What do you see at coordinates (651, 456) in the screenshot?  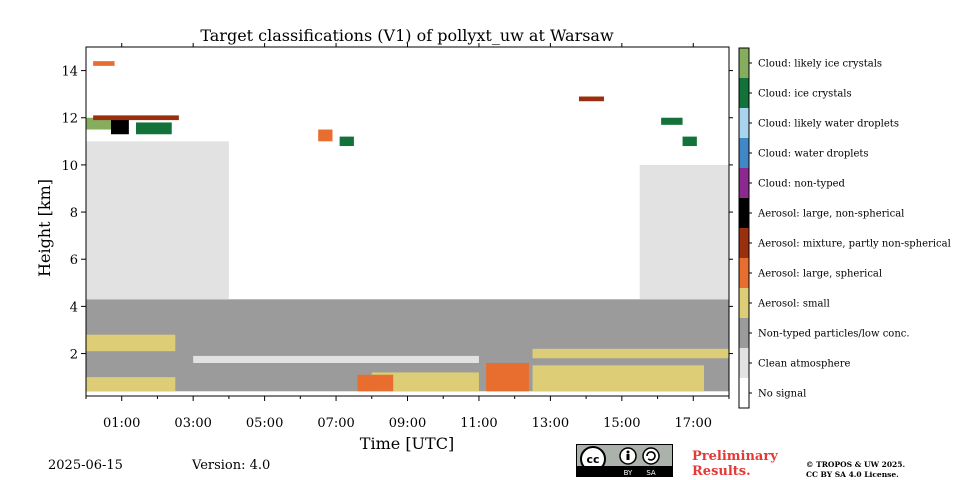 I see `sa-icon` at bounding box center [651, 456].